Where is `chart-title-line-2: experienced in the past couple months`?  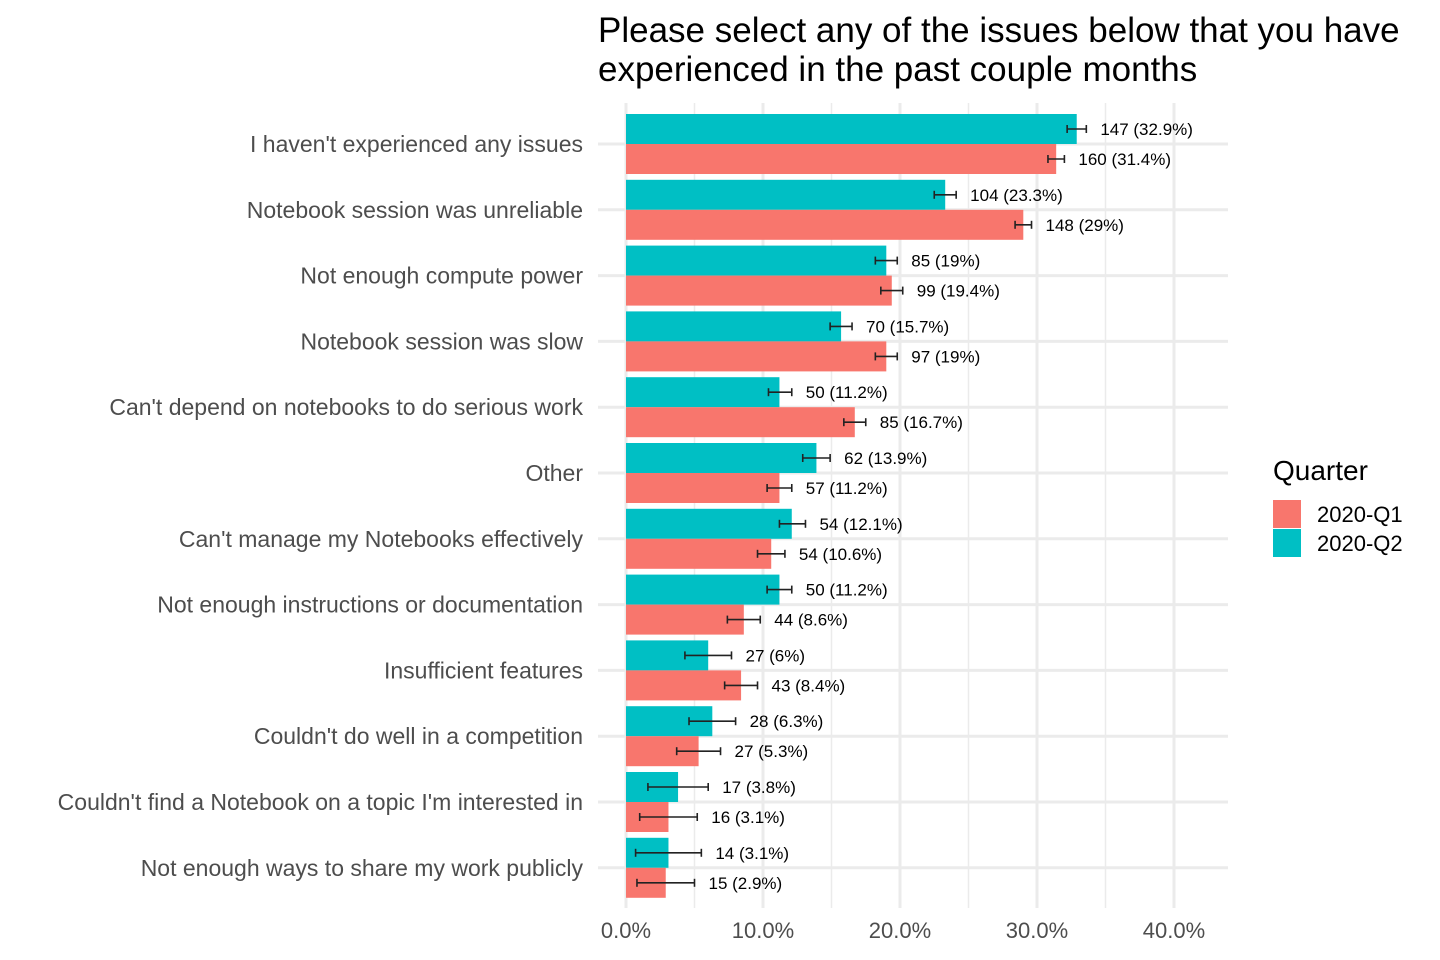
chart-title-line-2: experienced in the past couple months is located at coordinates (897, 69).